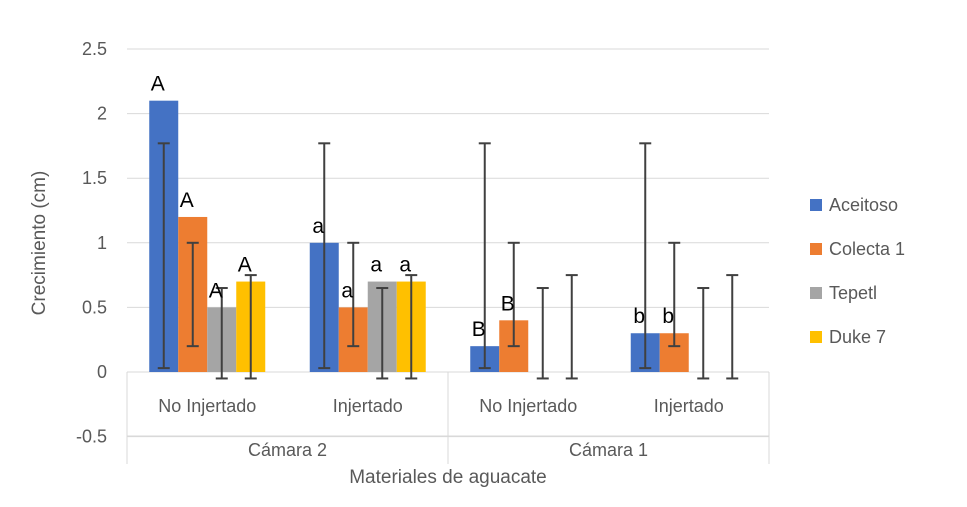 The width and height of the screenshot is (967, 507). I want to click on y-tick-label: 0.5, so click(94, 307).